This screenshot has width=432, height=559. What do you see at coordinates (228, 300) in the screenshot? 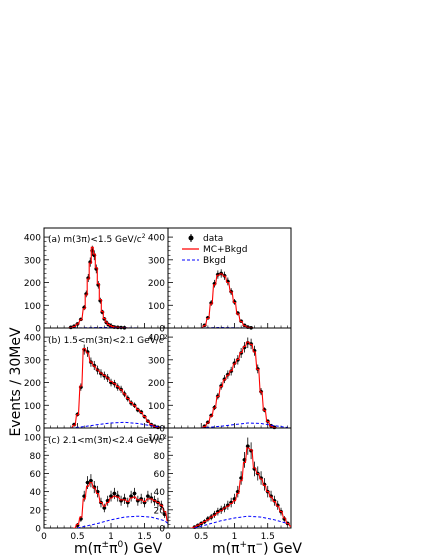
I see `mc-histogram-a-right` at bounding box center [228, 300].